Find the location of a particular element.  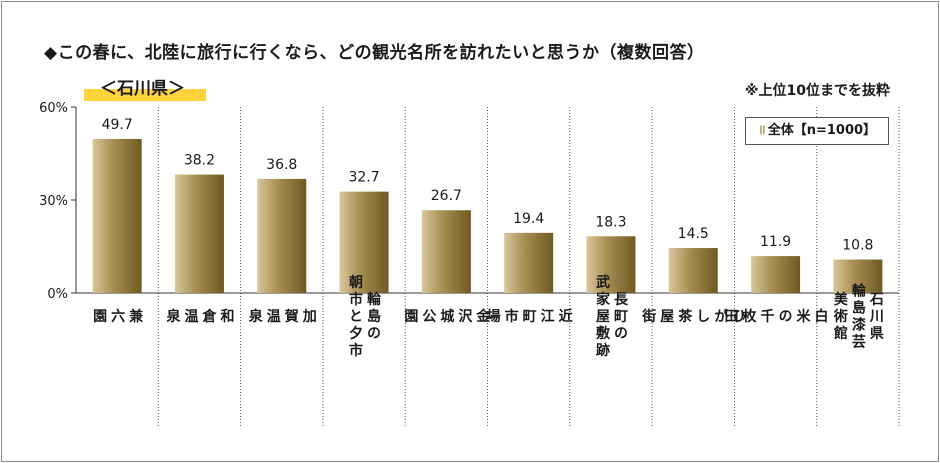

category-label: 枚 is located at coordinates (749, 317).